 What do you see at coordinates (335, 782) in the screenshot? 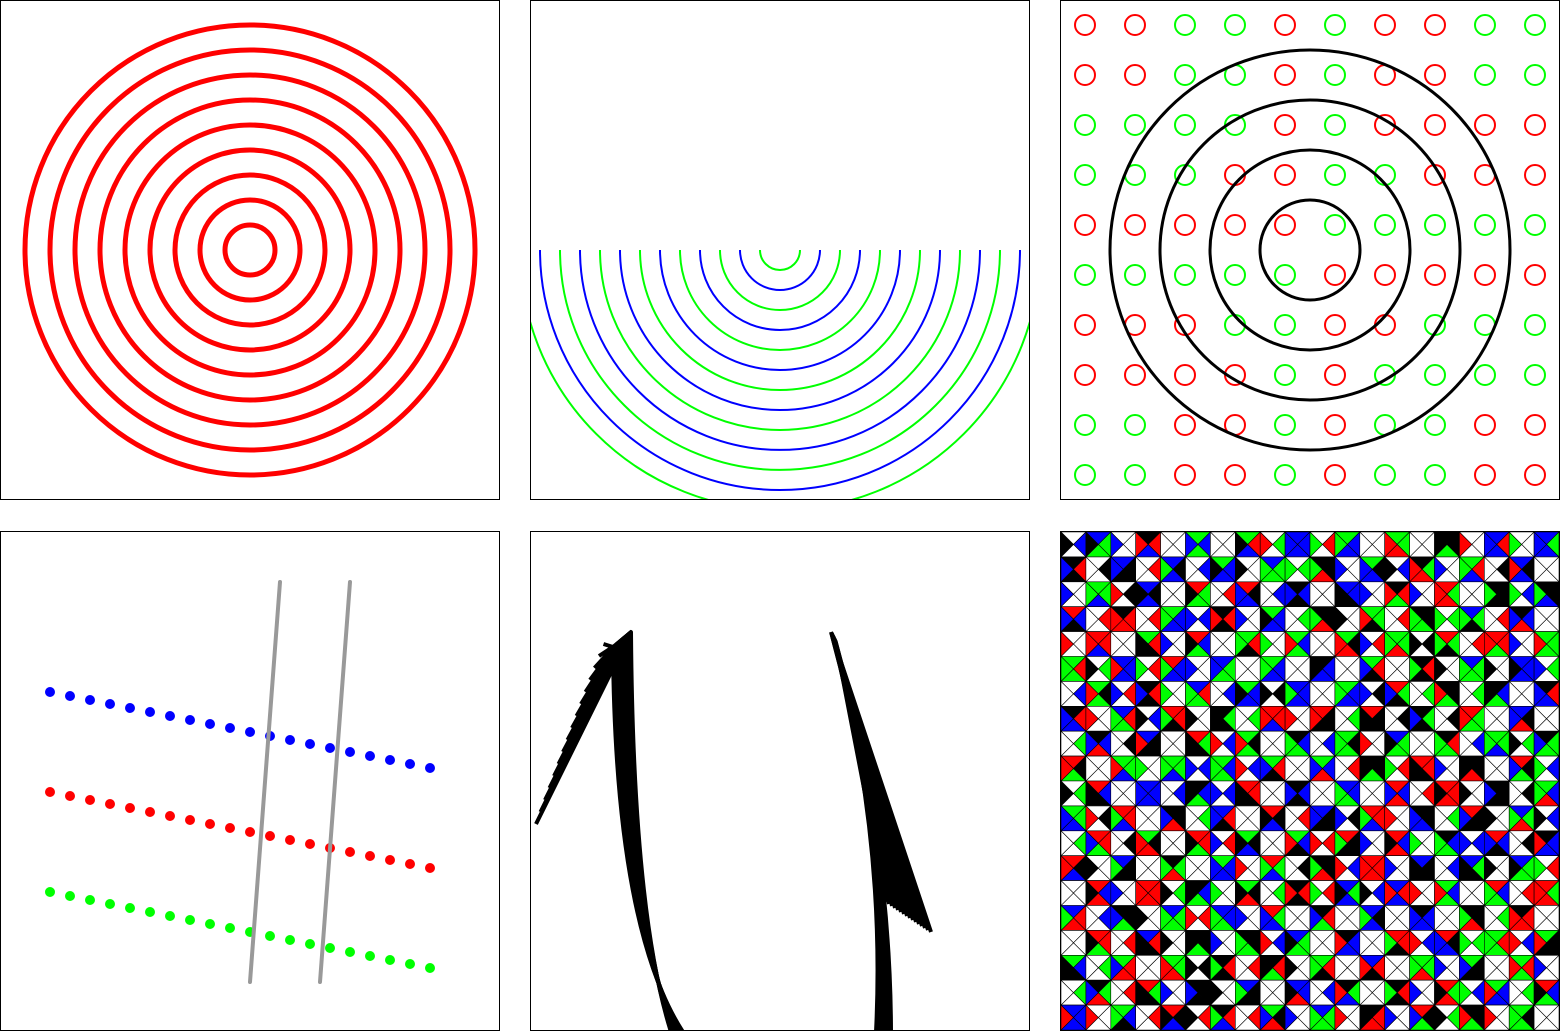
I see `crossing-line` at bounding box center [335, 782].